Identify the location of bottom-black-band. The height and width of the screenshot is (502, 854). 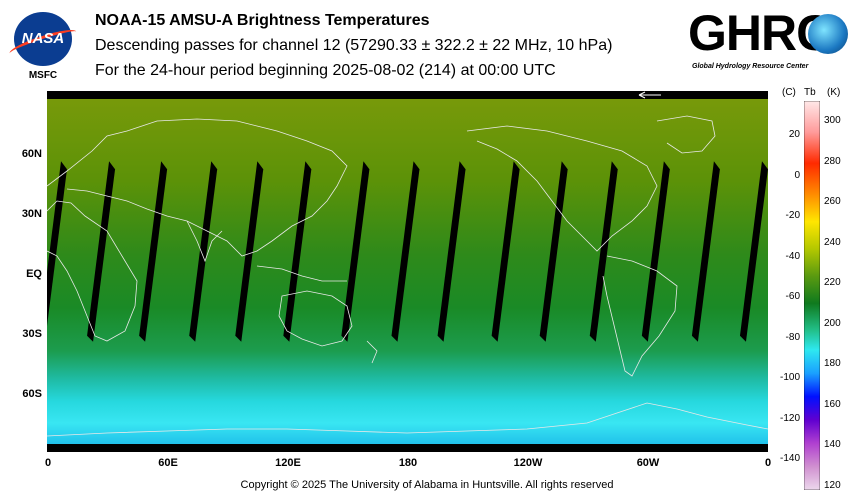
(407, 448).